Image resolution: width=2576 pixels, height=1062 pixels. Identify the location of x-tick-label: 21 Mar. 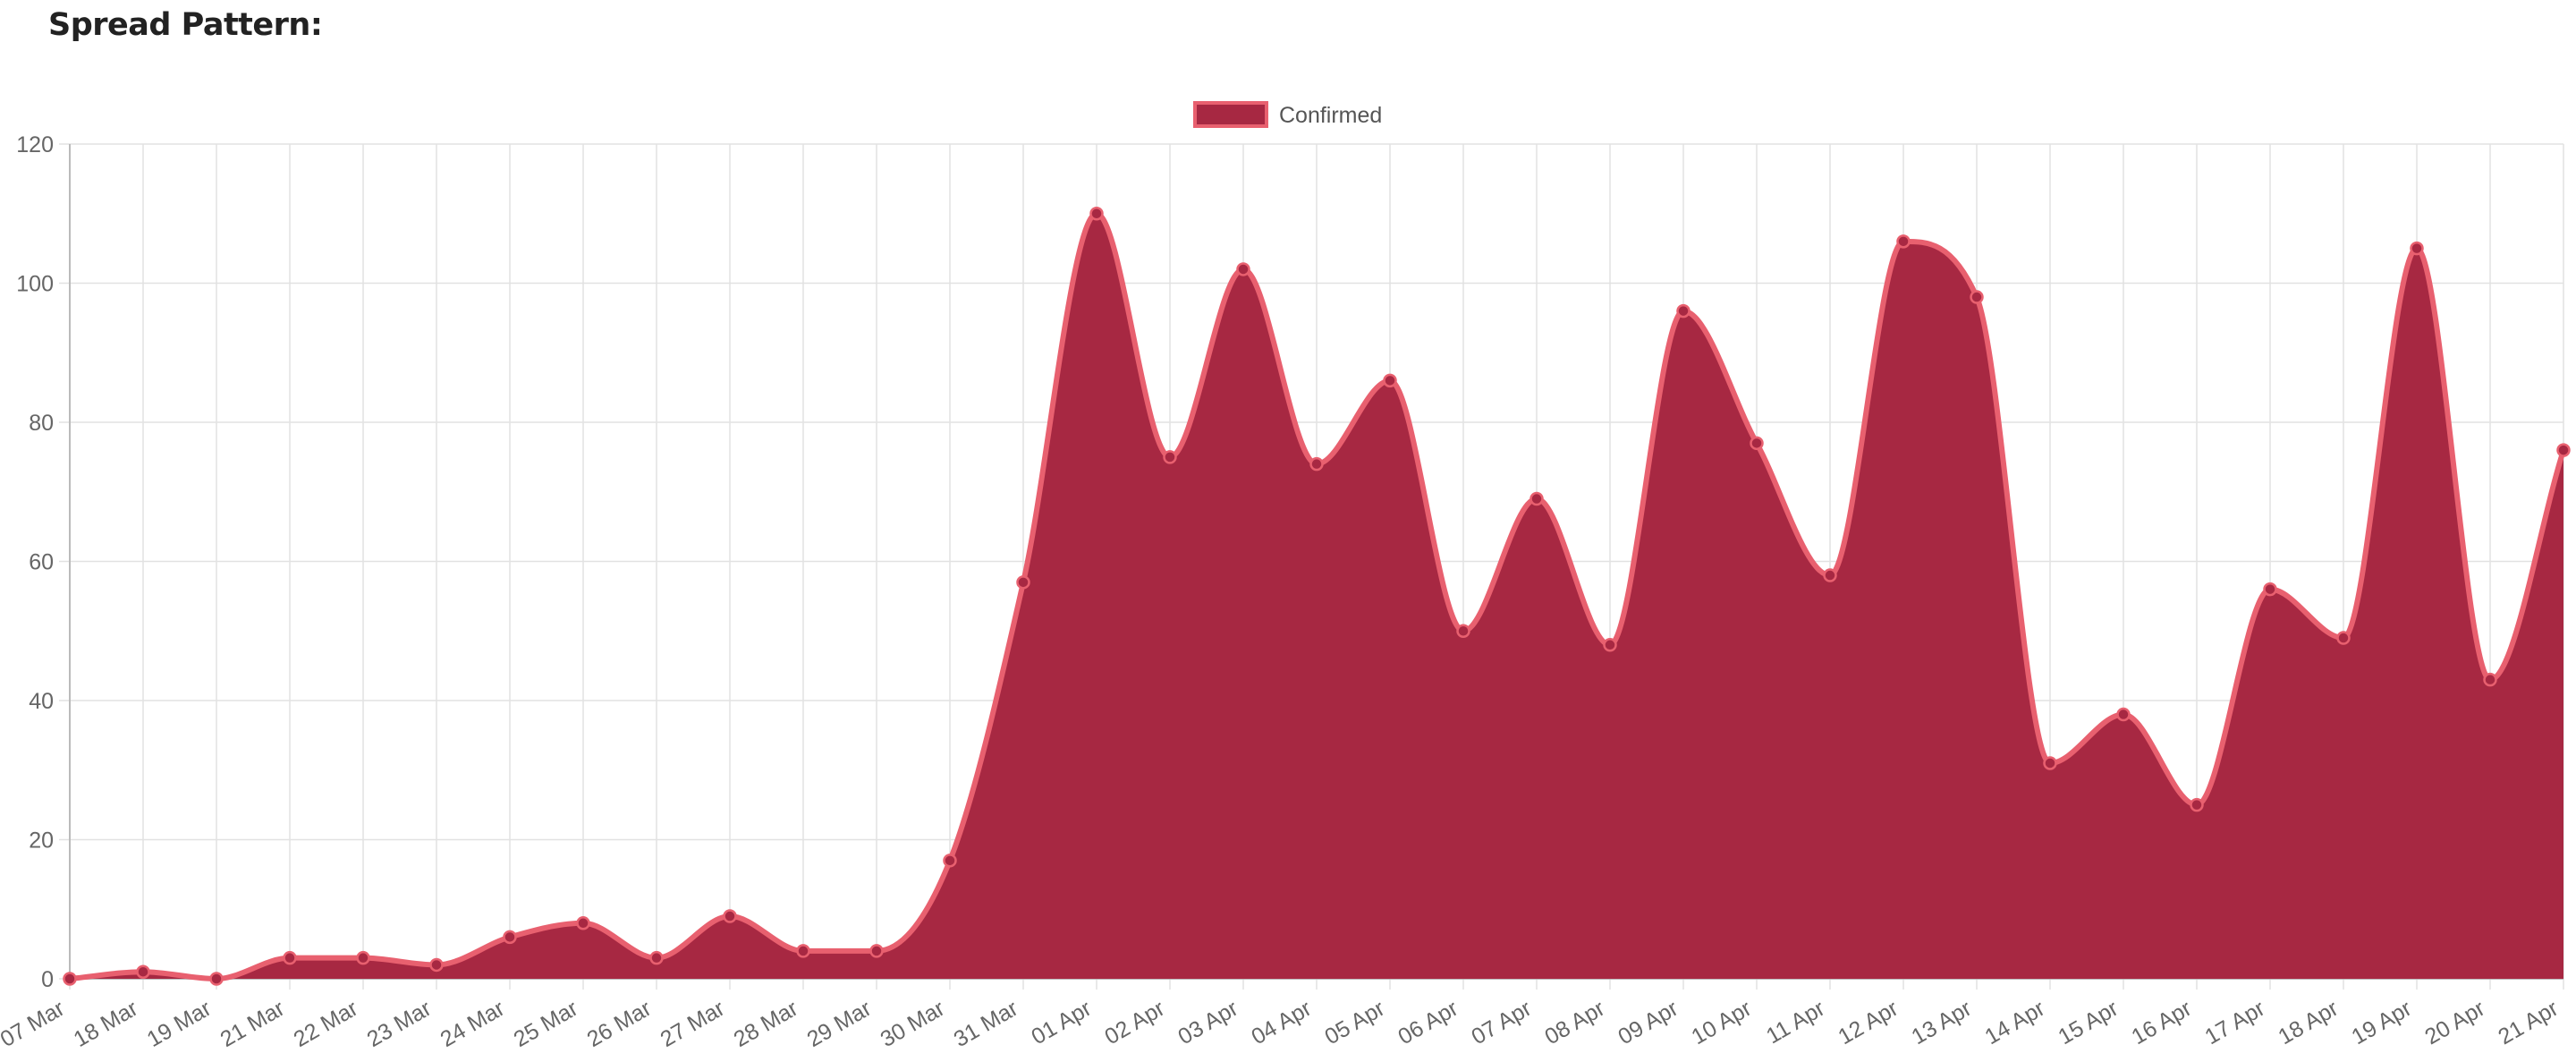
(252, 1024).